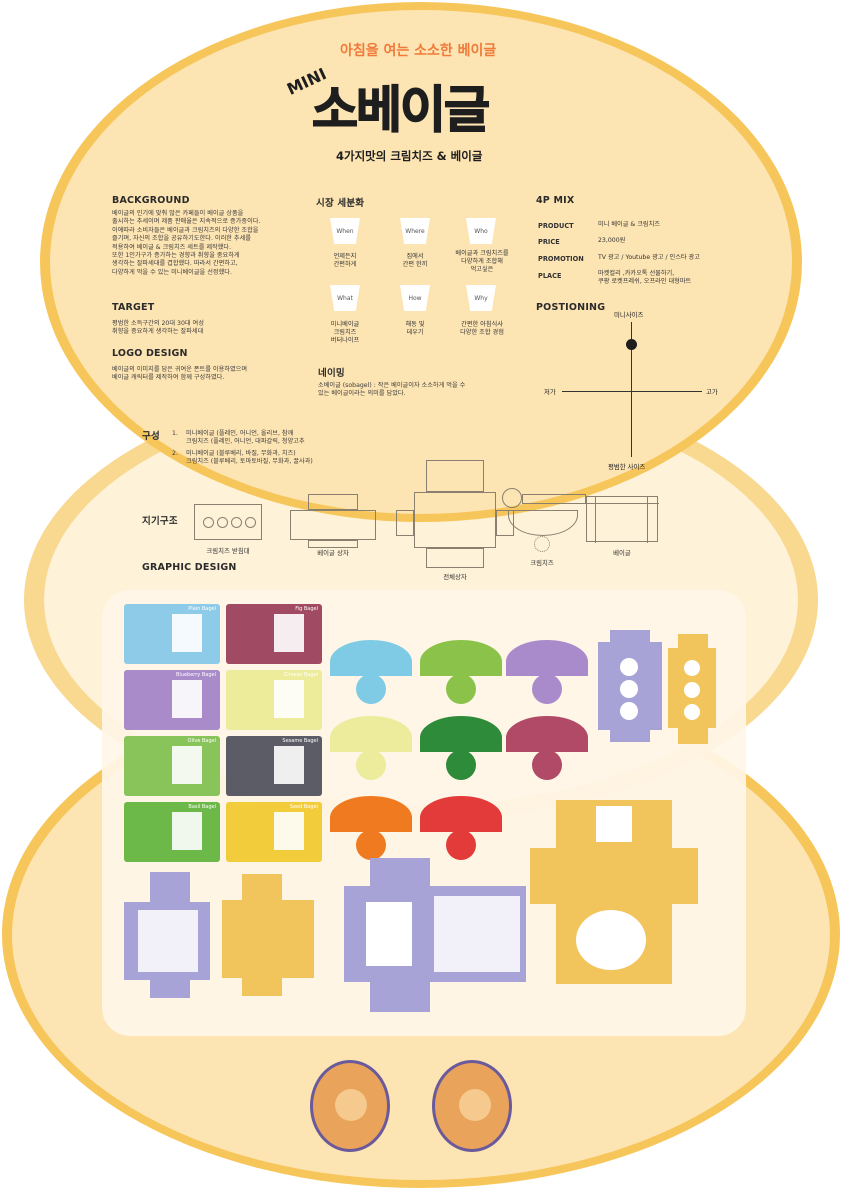 This screenshot has height=1191, width=842. I want to click on dieline-cheese-base, so click(542, 544).